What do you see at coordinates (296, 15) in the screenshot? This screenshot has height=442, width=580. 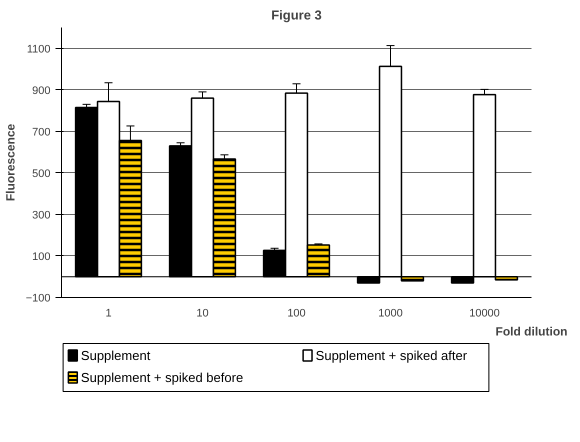 I see `chart-title: Figure 3` at bounding box center [296, 15].